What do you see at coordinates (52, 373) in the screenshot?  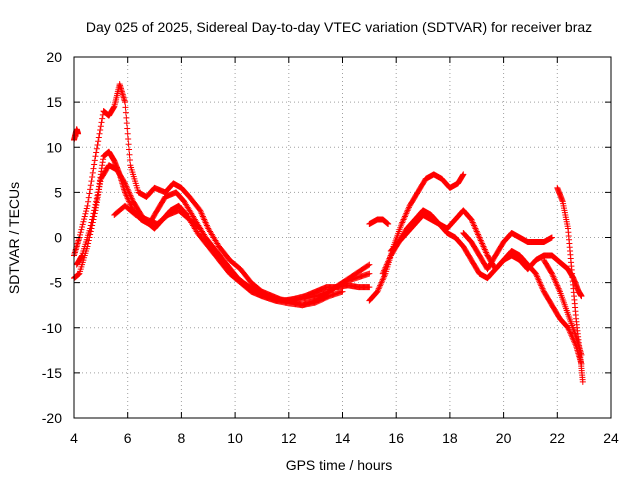 I see `y-tick-label: -15` at bounding box center [52, 373].